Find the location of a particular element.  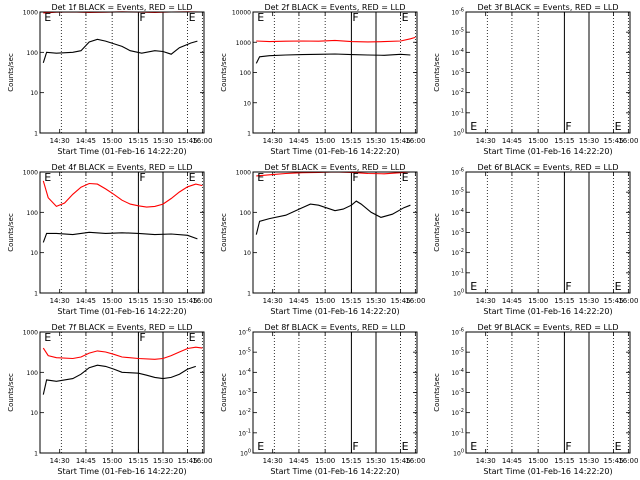

y-tick-label: 10⁻² is located at coordinates (457, 412).